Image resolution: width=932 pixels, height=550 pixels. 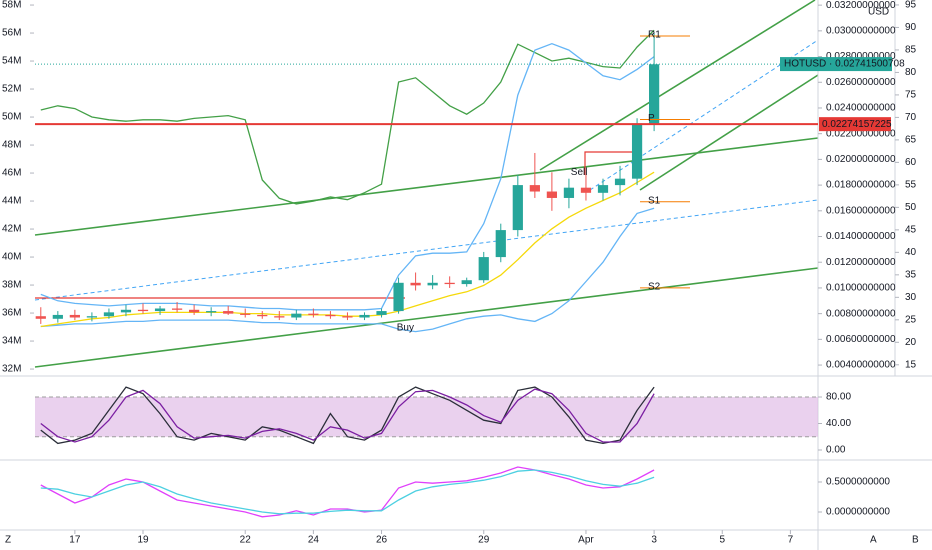 I want to click on tick-label: 35, so click(x=911, y=274).